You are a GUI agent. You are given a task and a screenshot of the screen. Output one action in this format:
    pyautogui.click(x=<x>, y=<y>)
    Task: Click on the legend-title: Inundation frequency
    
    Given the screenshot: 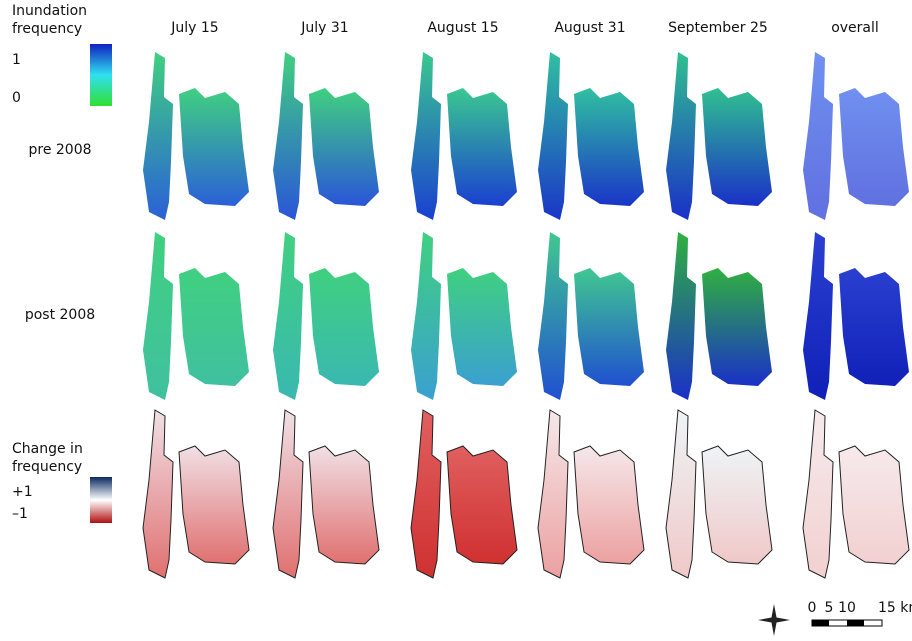 What is the action you would take?
    pyautogui.click(x=50, y=20)
    